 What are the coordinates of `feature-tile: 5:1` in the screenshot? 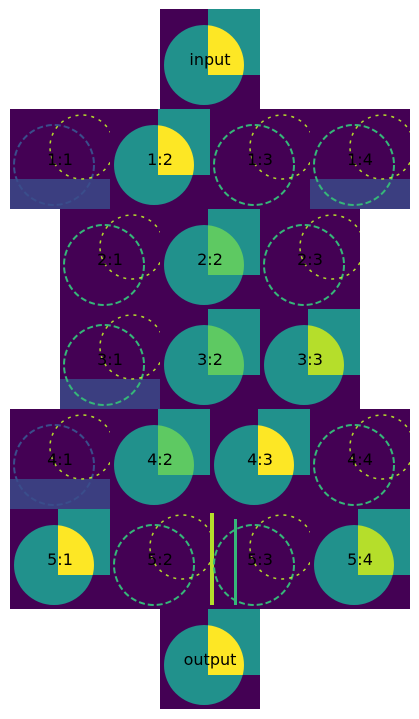 It's located at (60, 559).